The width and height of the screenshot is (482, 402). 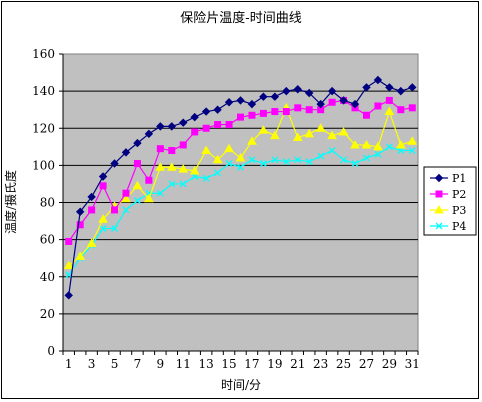 What do you see at coordinates (161, 364) in the screenshot?
I see `x-tick-label: 9` at bounding box center [161, 364].